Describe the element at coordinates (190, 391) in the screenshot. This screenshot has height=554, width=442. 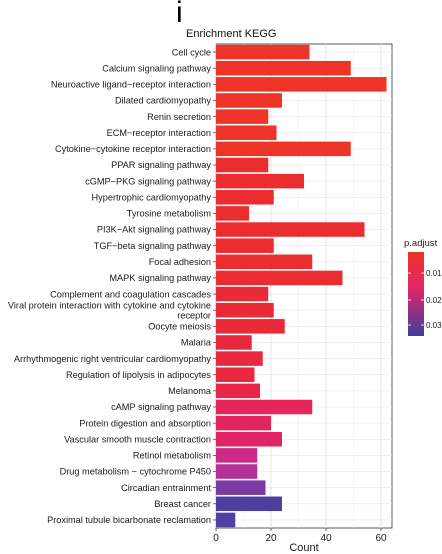
I see `y-tick-label: Melanoma` at that location.